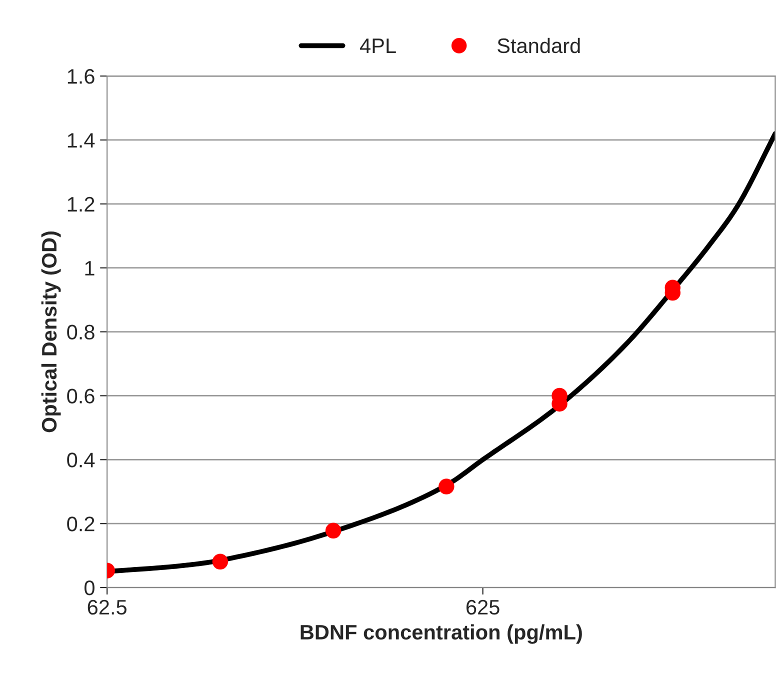 The width and height of the screenshot is (776, 673). What do you see at coordinates (80, 332) in the screenshot?
I see `y-tick-label: 0.8` at bounding box center [80, 332].